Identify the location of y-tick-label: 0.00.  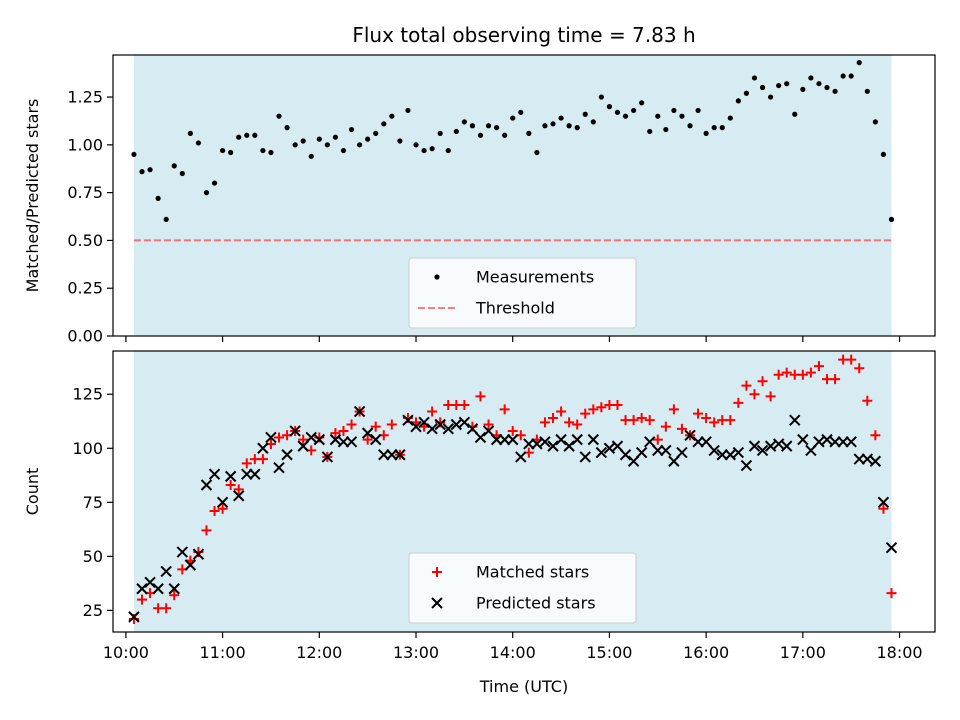
(85, 336).